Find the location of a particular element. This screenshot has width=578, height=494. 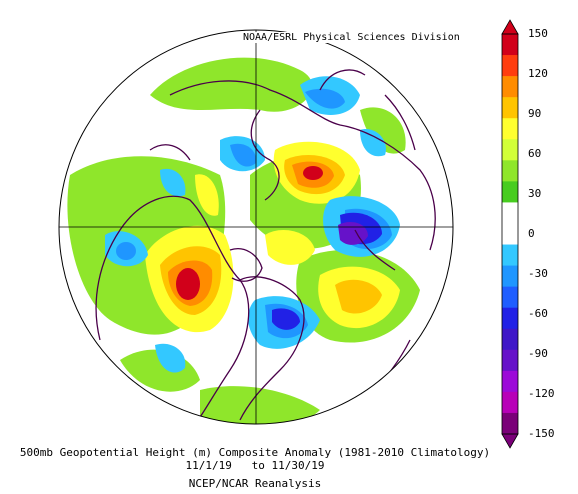

colorbar-tick-label: 0 is located at coordinates (531, 233).